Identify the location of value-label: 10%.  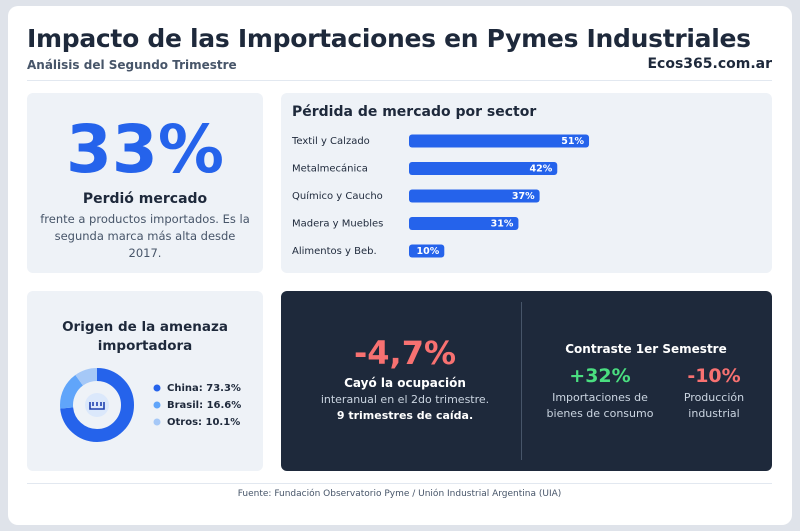
(428, 251).